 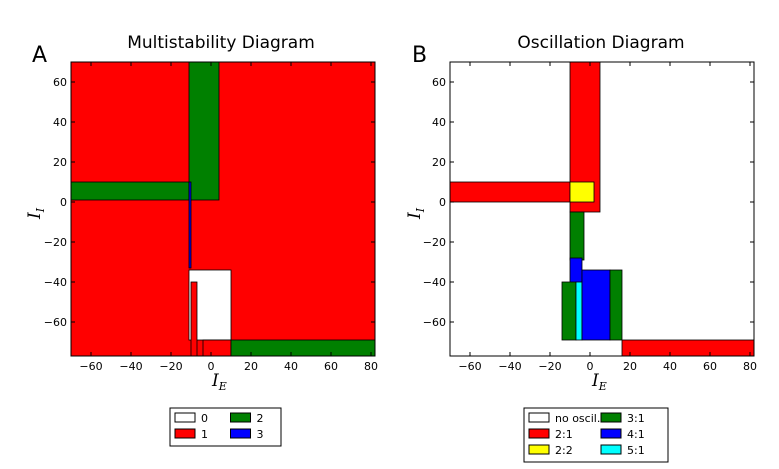 What do you see at coordinates (636, 450) in the screenshot?
I see `legend-label: 5:1` at bounding box center [636, 450].